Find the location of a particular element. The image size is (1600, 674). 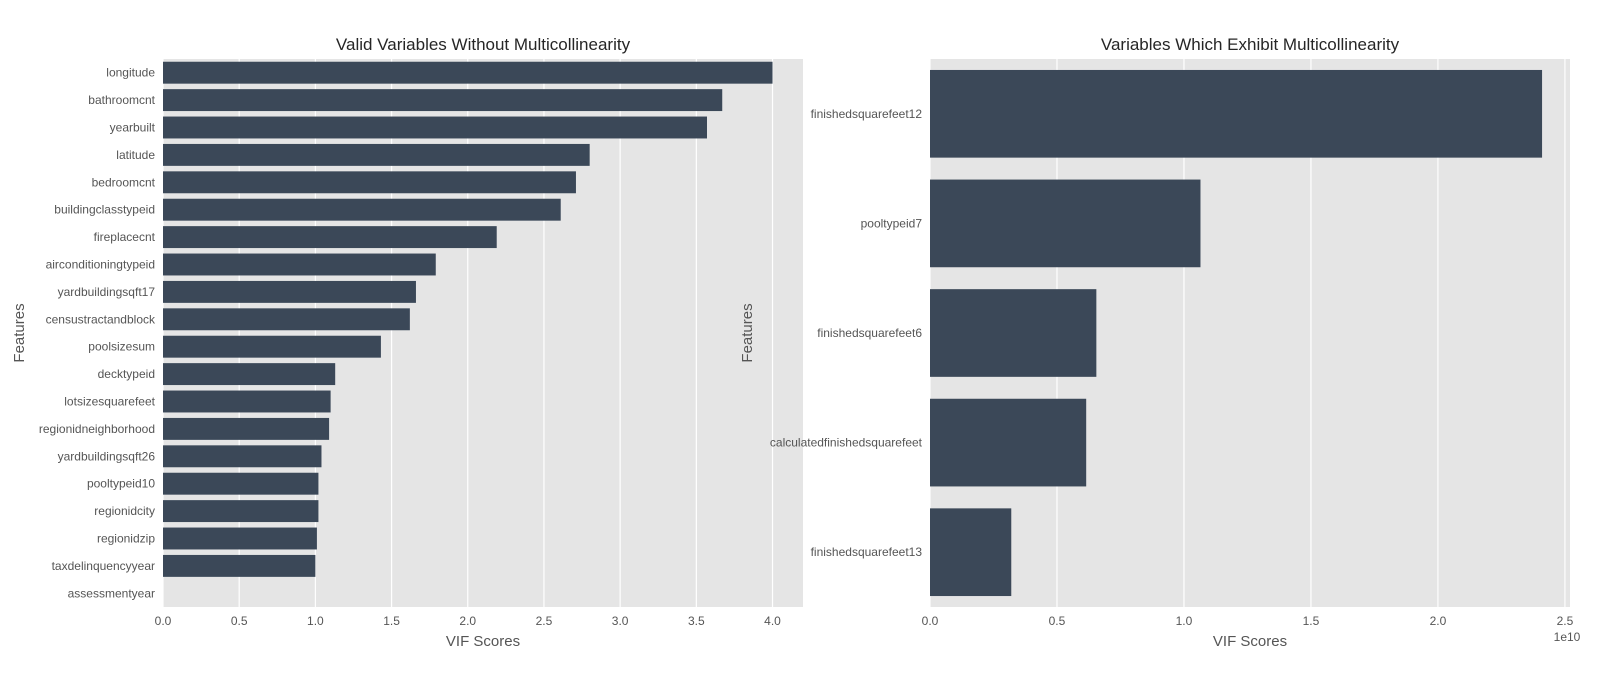

x-tick-label: 3.5 is located at coordinates (696, 621).